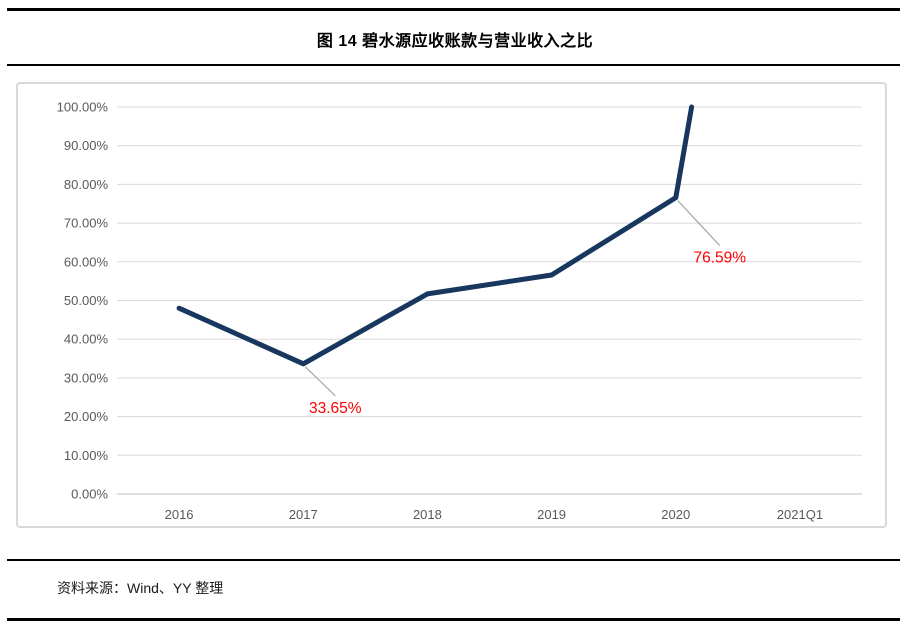 The height and width of the screenshot is (628, 910). Describe the element at coordinates (303, 514) in the screenshot. I see `x-tick-label: 2017` at that location.